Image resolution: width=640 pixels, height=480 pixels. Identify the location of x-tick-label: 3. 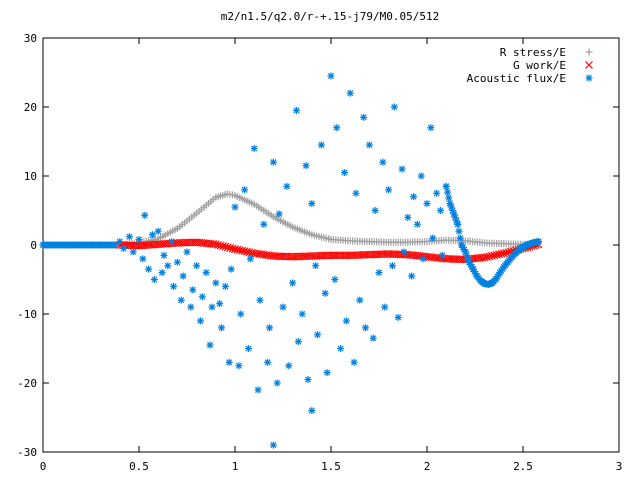
(619, 466).